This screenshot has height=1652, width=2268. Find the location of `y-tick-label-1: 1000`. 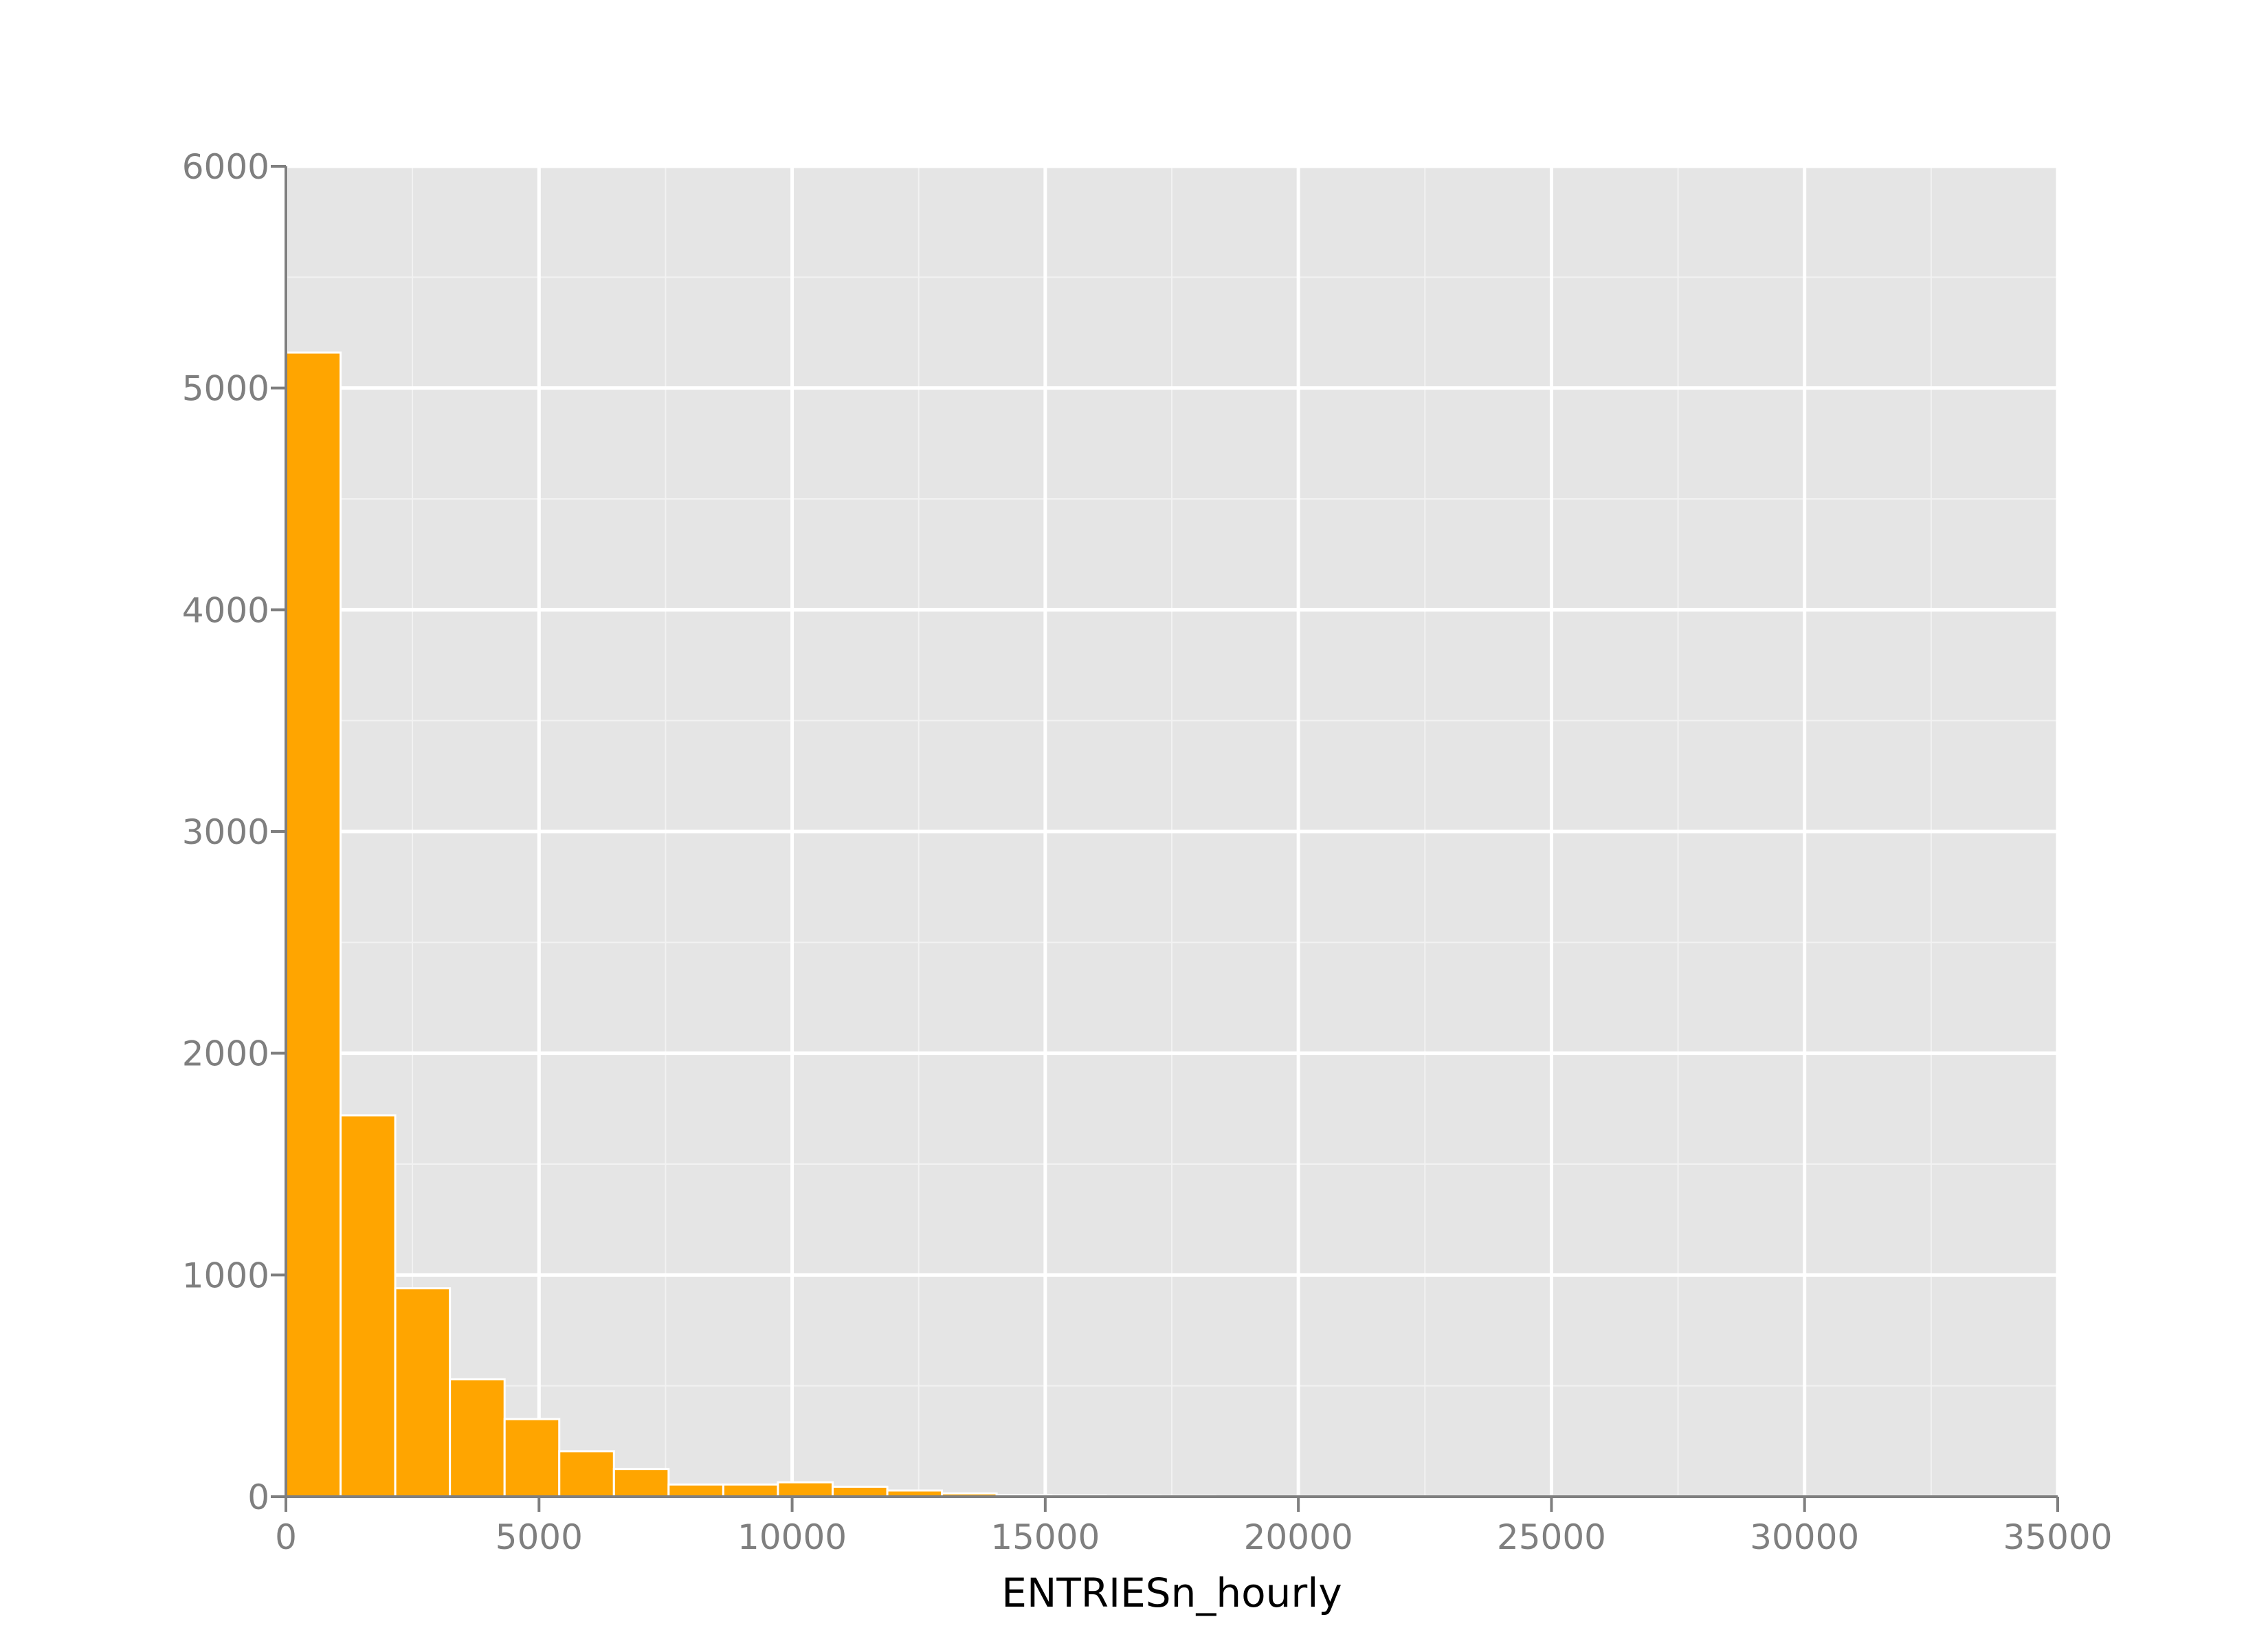

y-tick-label-1: 1000 is located at coordinates (225, 1275).